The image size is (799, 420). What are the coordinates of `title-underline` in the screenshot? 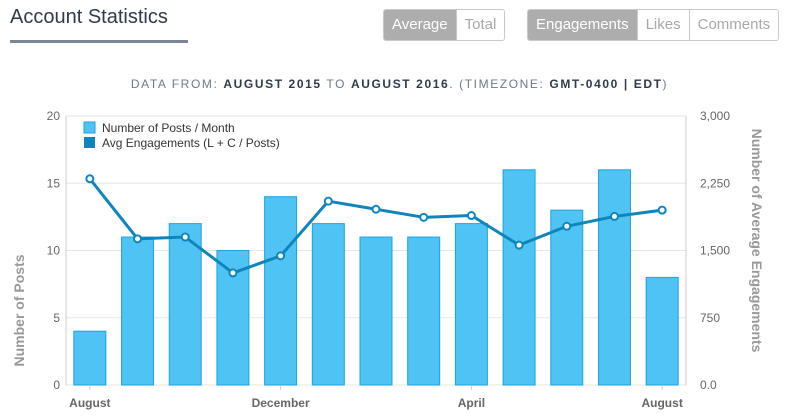 It's located at (99, 41).